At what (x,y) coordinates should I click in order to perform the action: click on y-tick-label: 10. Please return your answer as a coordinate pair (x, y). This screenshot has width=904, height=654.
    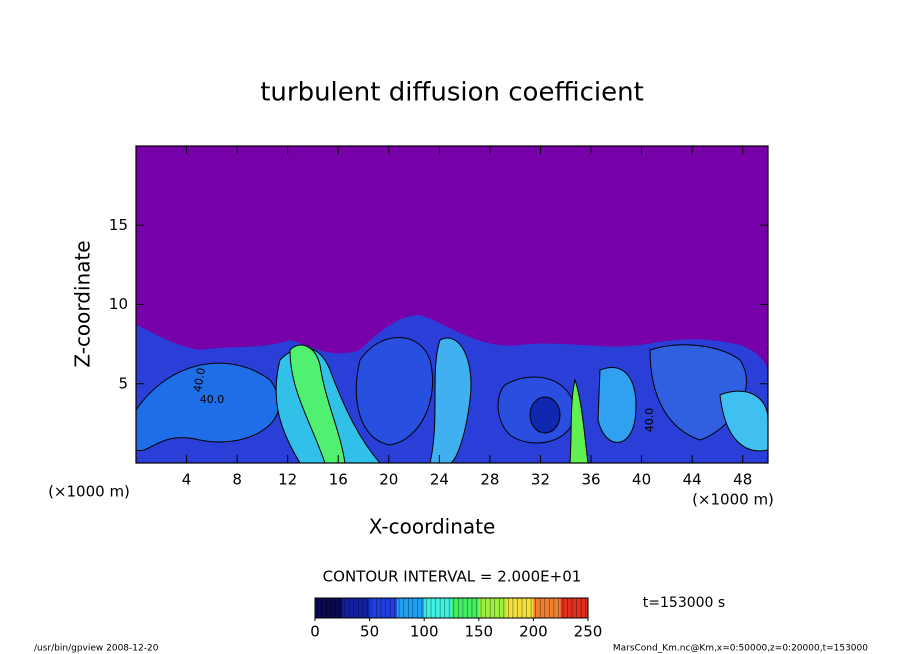
    Looking at the image, I should click on (118, 304).